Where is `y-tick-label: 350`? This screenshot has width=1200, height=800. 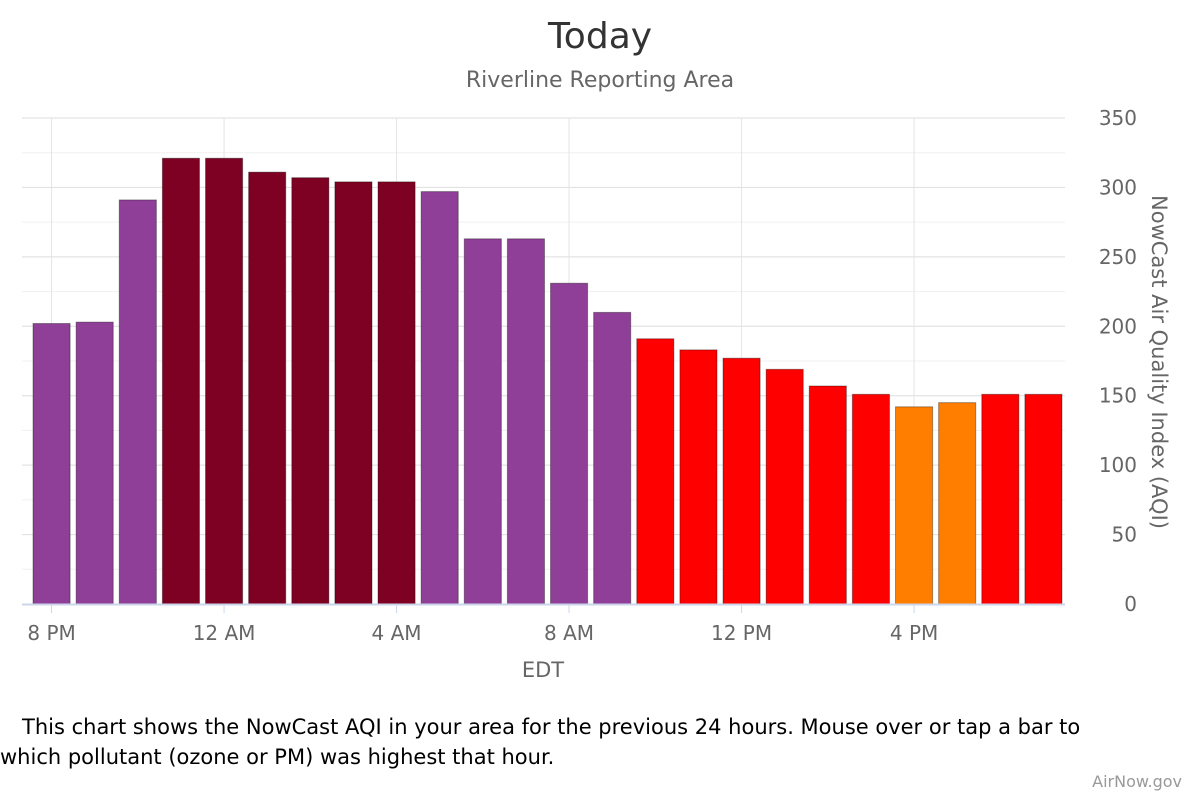
y-tick-label: 350 is located at coordinates (1118, 118).